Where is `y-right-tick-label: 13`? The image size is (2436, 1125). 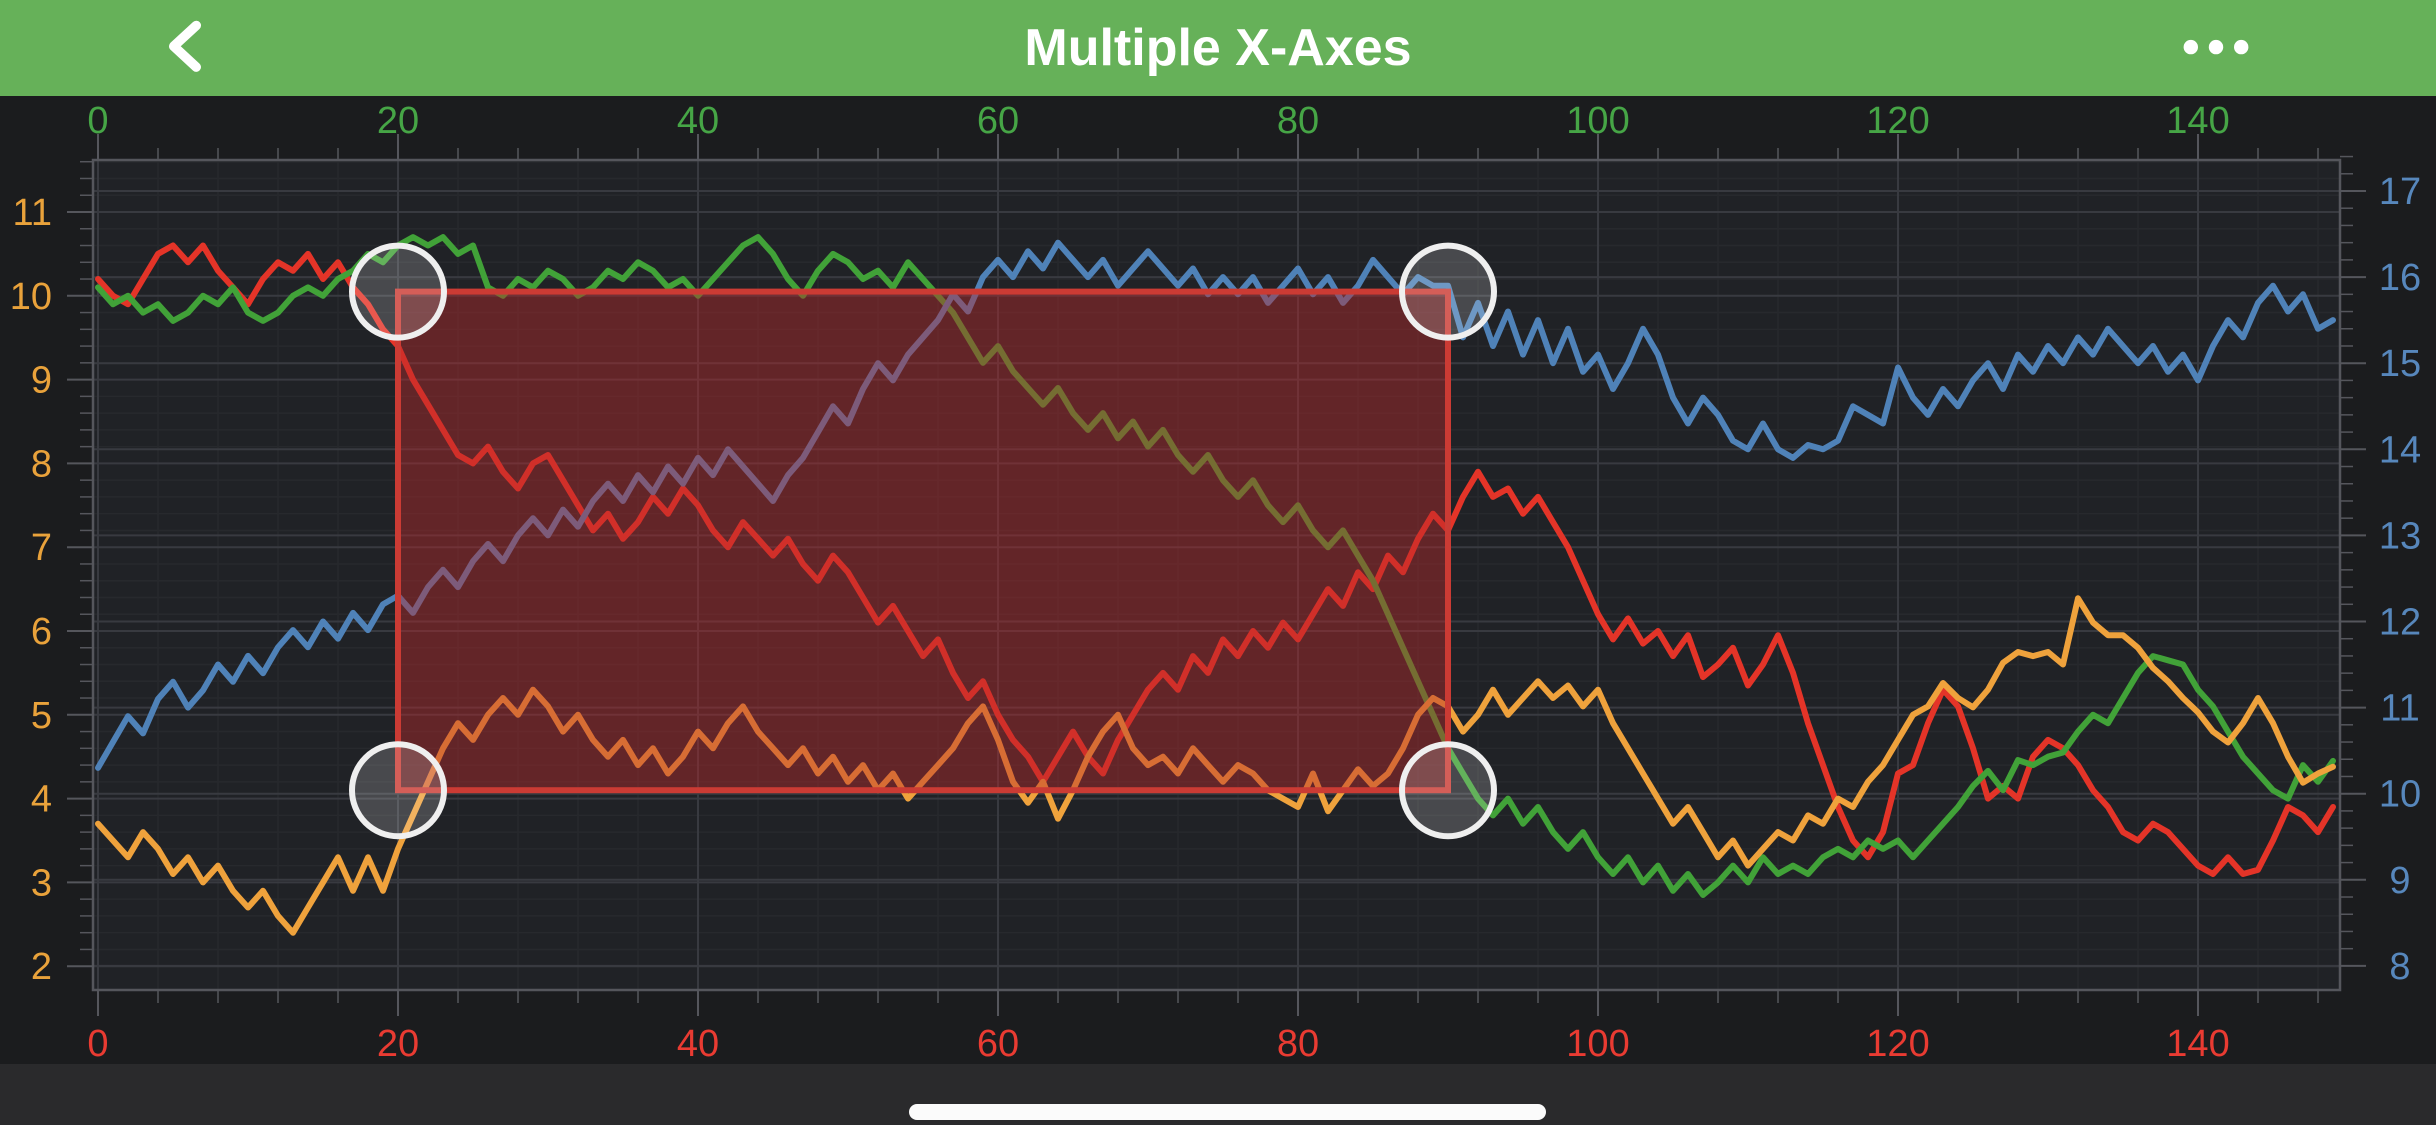 y-right-tick-label: 13 is located at coordinates (2400, 536).